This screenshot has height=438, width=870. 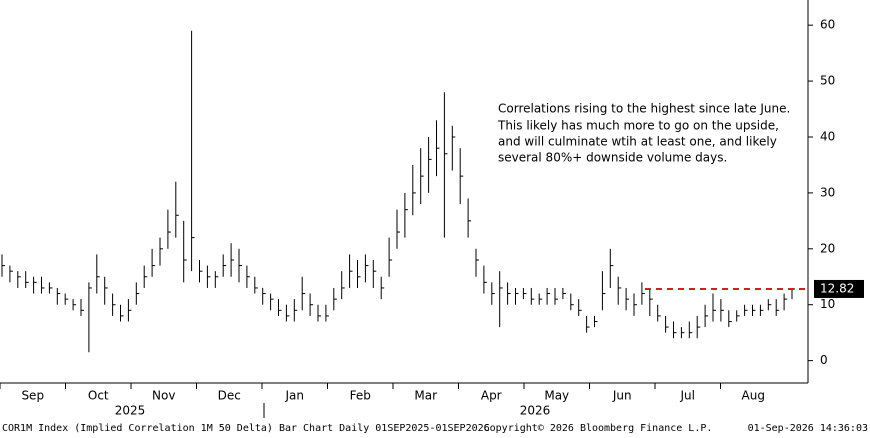 What do you see at coordinates (622, 396) in the screenshot?
I see `x-tick-label: Jun` at bounding box center [622, 396].